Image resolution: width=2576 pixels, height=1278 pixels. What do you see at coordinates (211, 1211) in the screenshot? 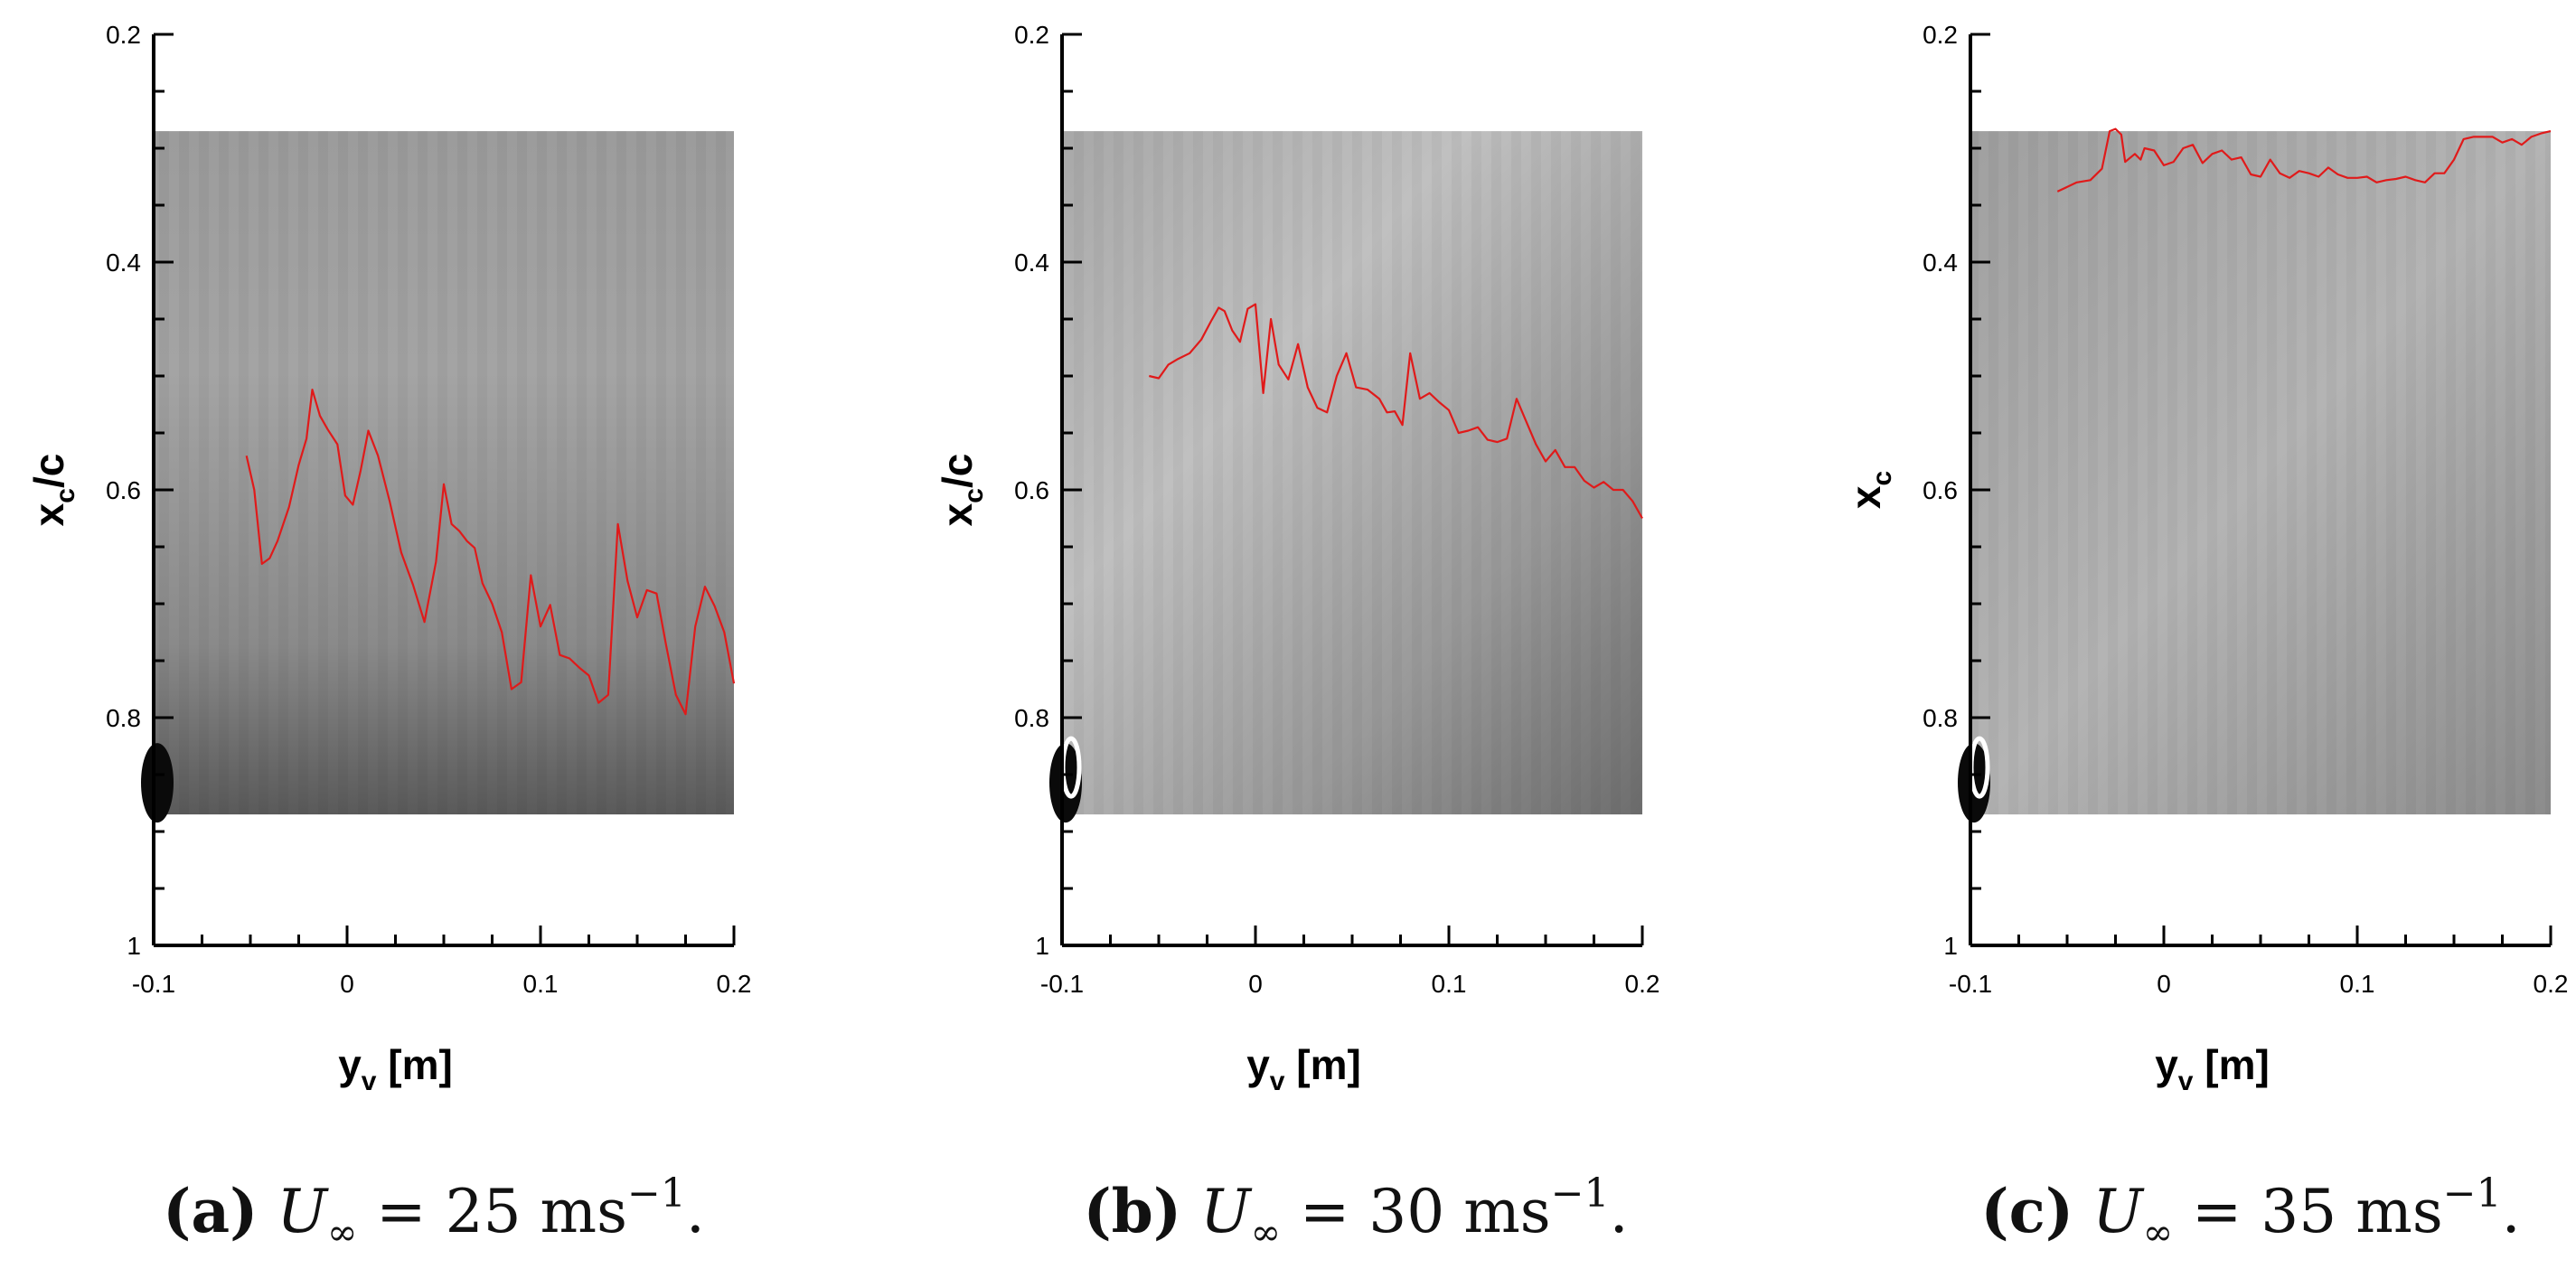
I see `caption-label: (a)` at bounding box center [211, 1211].